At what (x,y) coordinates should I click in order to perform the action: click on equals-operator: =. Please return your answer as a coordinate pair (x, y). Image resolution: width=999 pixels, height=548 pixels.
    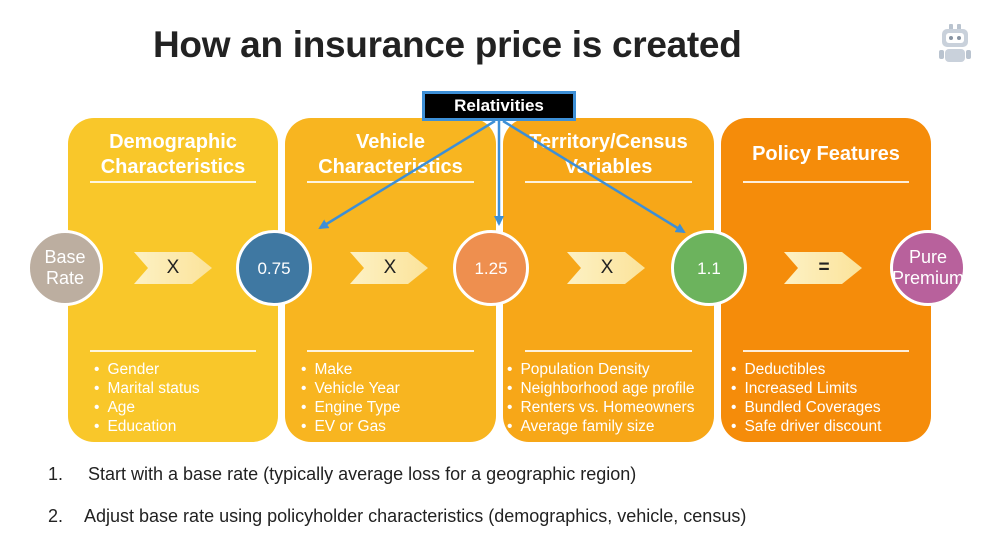
    Looking at the image, I should click on (824, 267).